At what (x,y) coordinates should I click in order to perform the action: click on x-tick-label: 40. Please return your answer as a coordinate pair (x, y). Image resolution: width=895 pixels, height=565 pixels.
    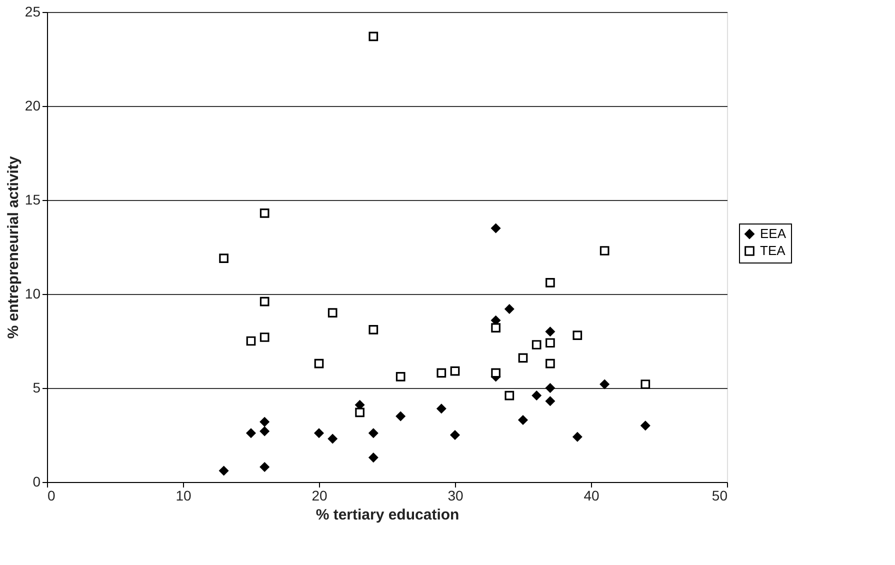
    Looking at the image, I should click on (592, 496).